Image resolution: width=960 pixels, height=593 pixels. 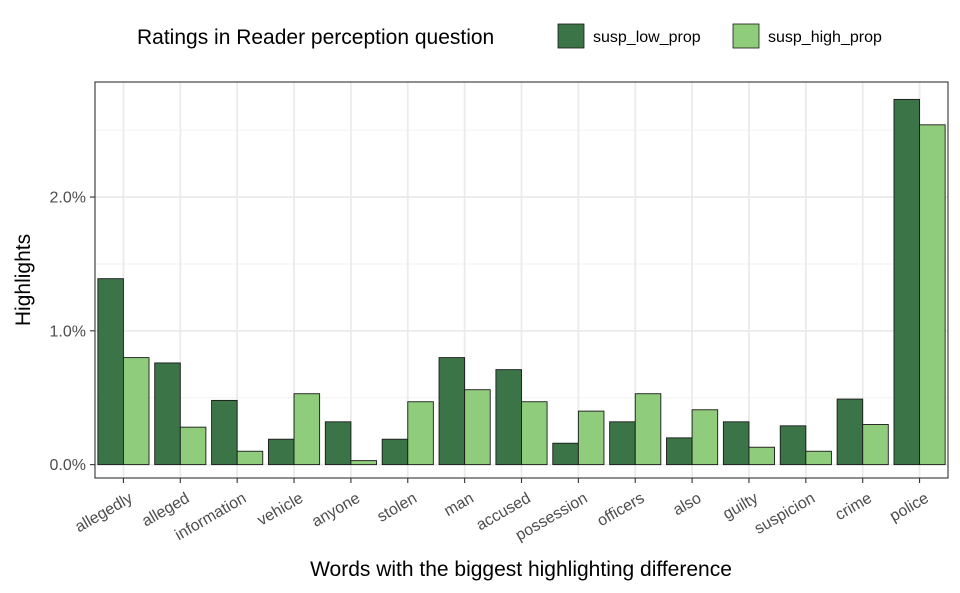 What do you see at coordinates (875, 445) in the screenshot?
I see `bar-susp-high-prop-crime` at bounding box center [875, 445].